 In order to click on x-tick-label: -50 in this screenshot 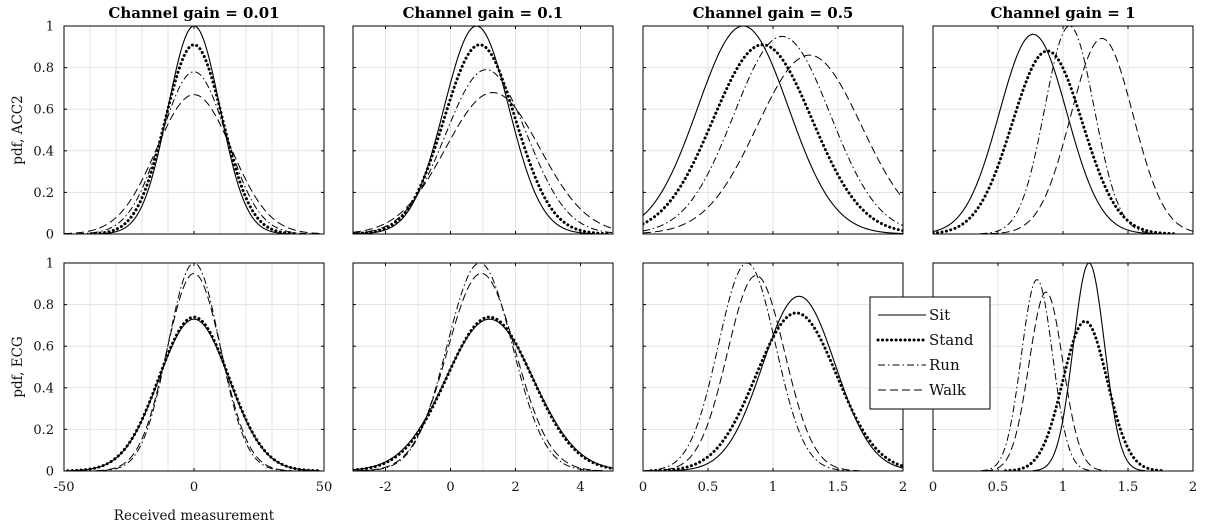, I will do `click(64, 487)`.